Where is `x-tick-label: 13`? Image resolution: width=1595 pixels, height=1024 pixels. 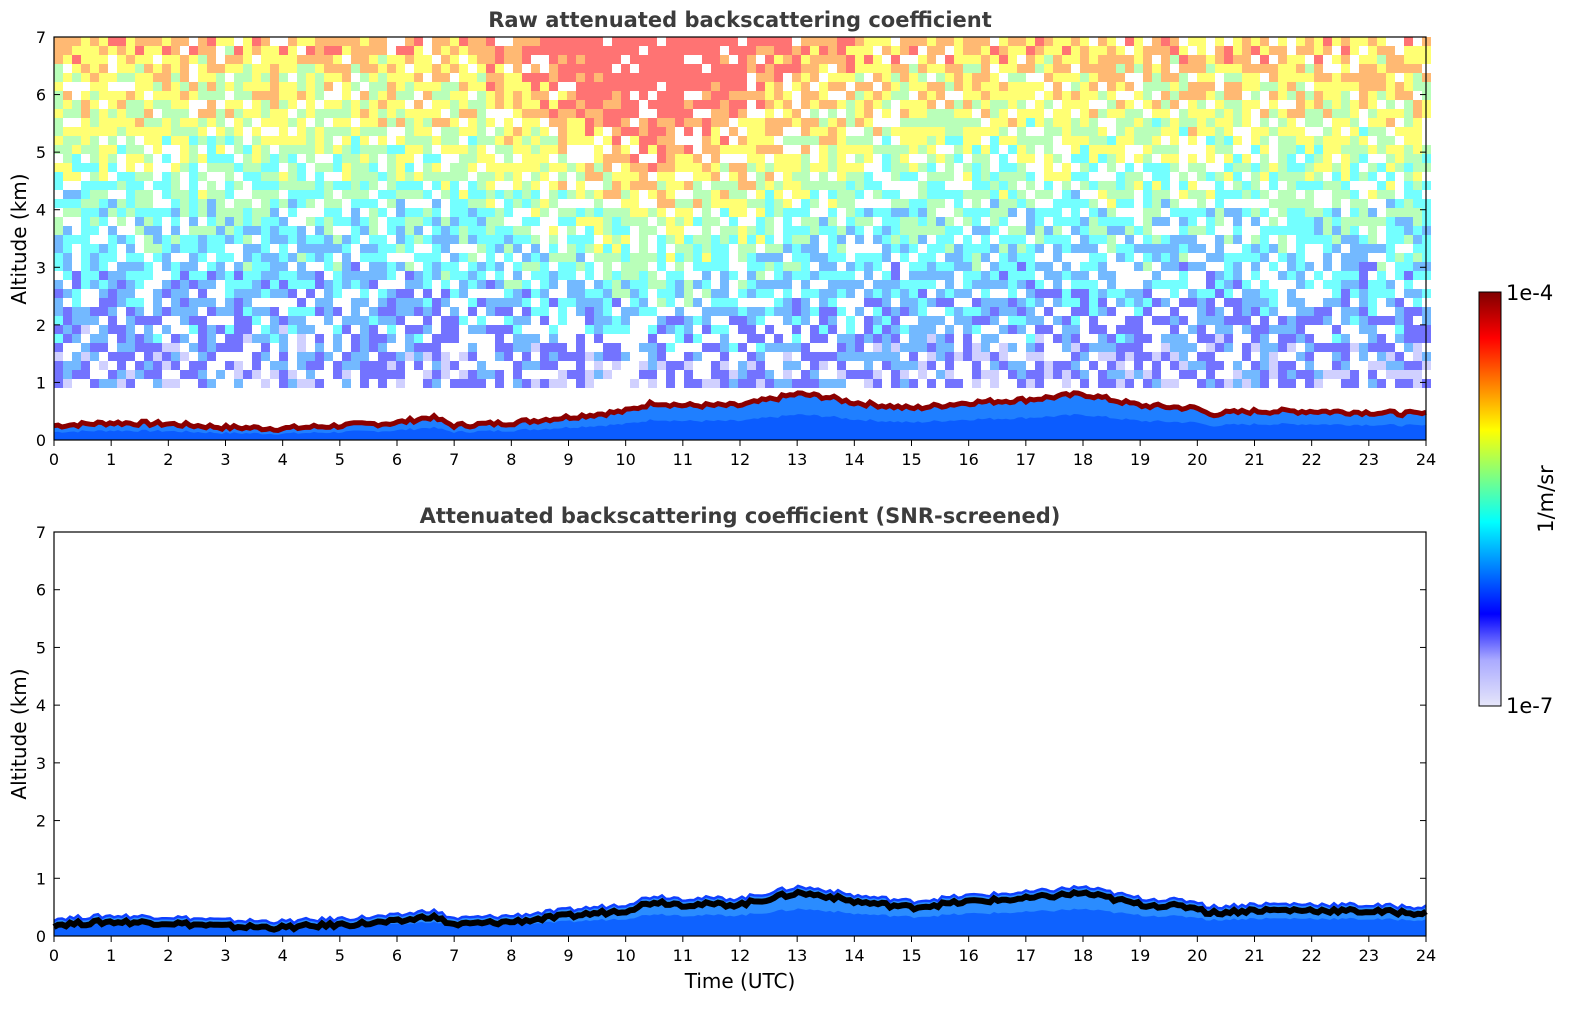
x-tick-label: 13 is located at coordinates (797, 459).